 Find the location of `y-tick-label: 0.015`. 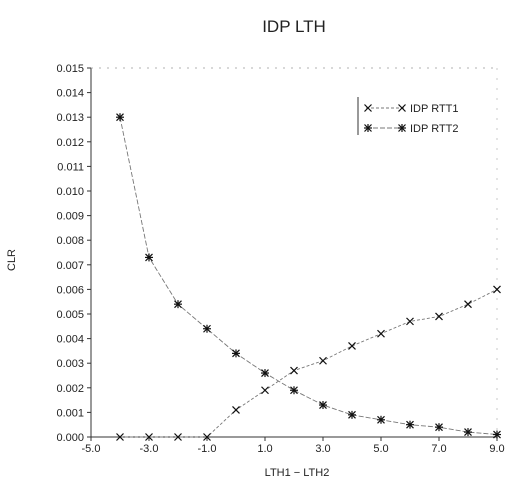

y-tick-label: 0.015 is located at coordinates (70, 69).